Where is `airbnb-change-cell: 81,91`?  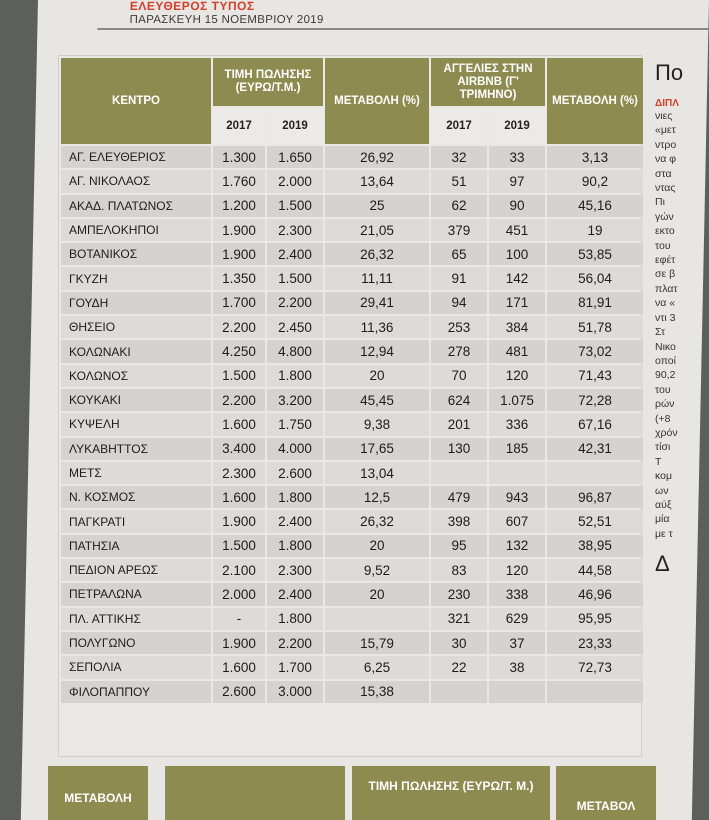
airbnb-change-cell: 81,91 is located at coordinates (595, 303).